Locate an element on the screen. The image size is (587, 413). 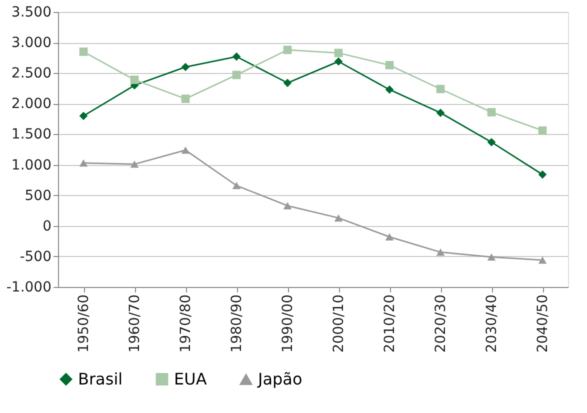
legend-label: EUA is located at coordinates (190, 378).